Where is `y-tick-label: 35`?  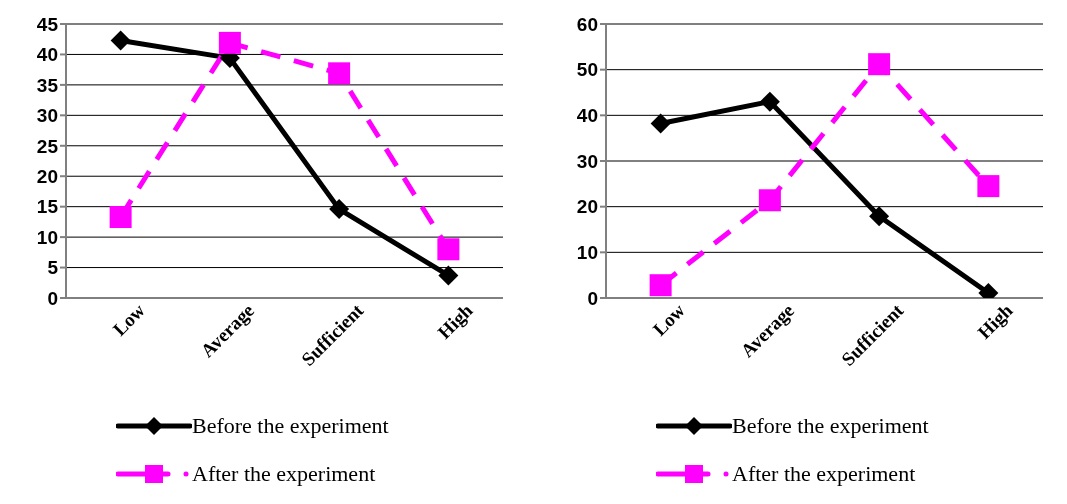 y-tick-label: 35 is located at coordinates (47, 85).